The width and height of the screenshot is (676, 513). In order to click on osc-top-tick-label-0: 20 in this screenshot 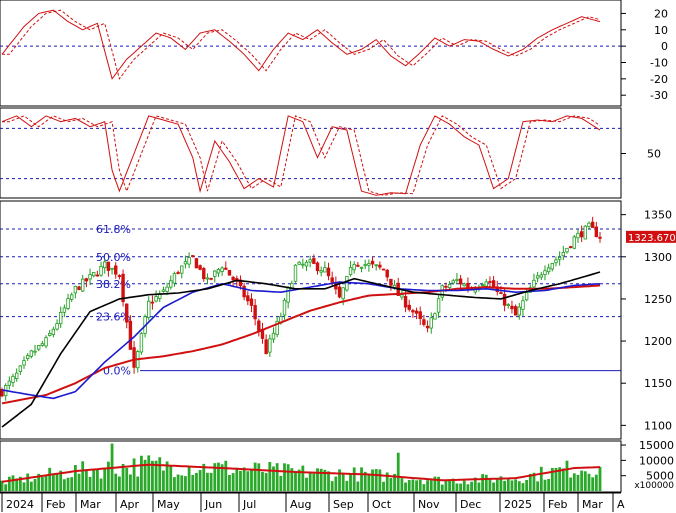, I will do `click(661, 13)`.